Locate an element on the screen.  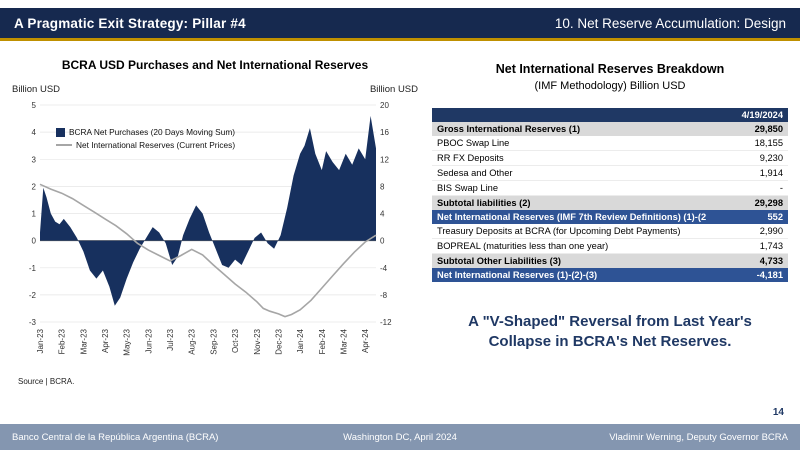
svg-text: Jun-23 is located at coordinates (148, 340).